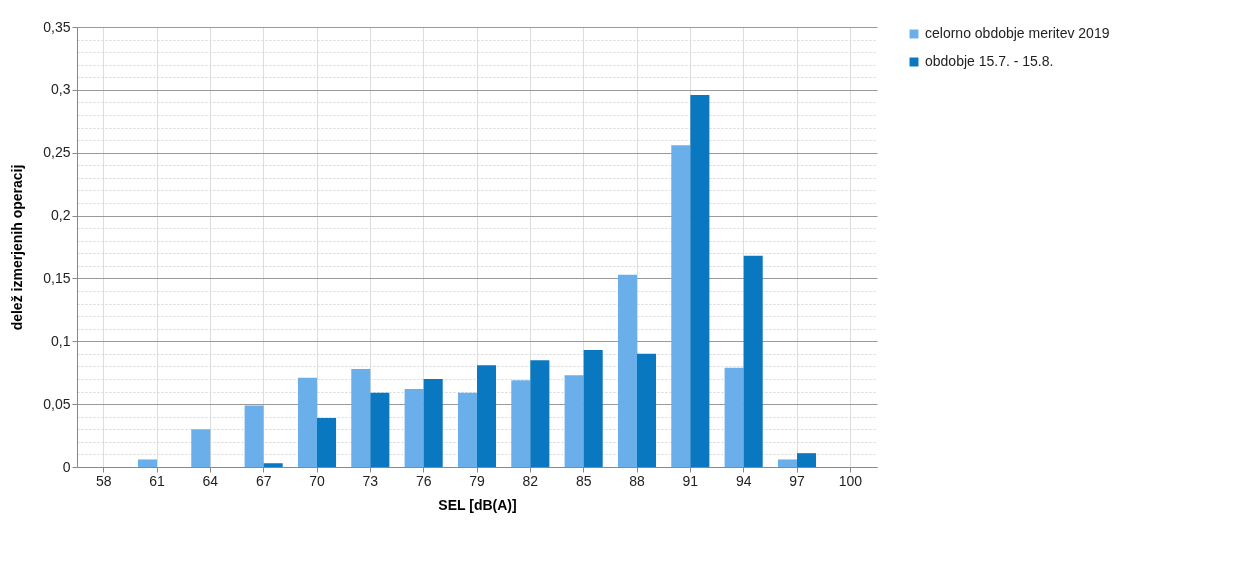 The height and width of the screenshot is (586, 1251). Describe the element at coordinates (850, 480) in the screenshot. I see `x-tick-label: 100` at that location.